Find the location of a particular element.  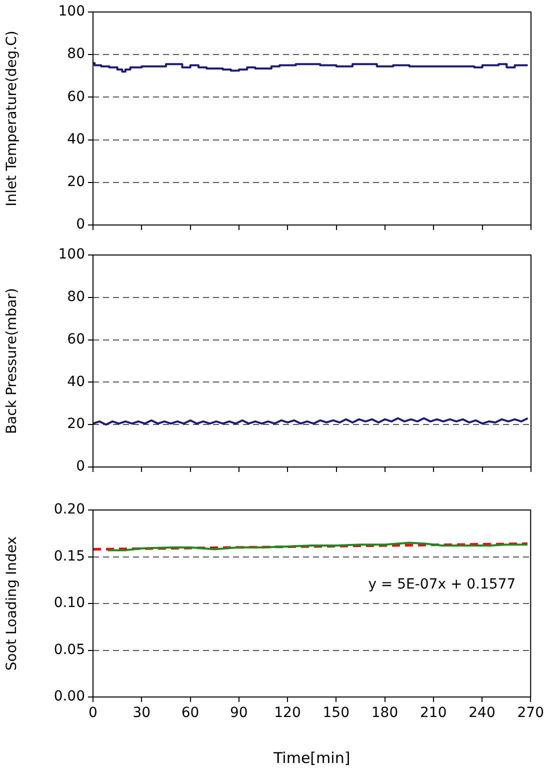

x-tick-label: 90 is located at coordinates (239, 713).